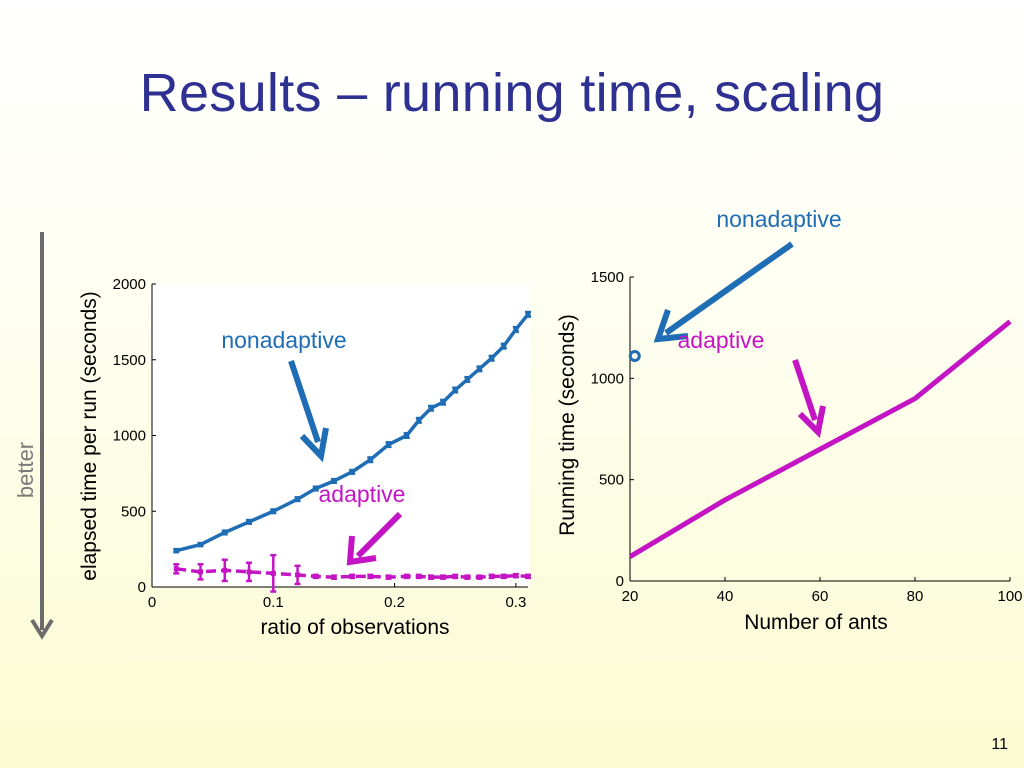 This screenshot has width=1024, height=768. I want to click on left-arrow-adaptive, so click(374, 538).